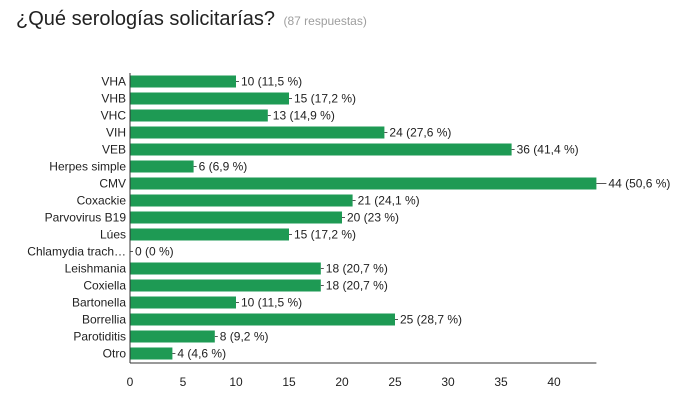 This screenshot has height=413, width=687. What do you see at coordinates (548, 150) in the screenshot?
I see `value-label: 36 (41,4 %)` at bounding box center [548, 150].